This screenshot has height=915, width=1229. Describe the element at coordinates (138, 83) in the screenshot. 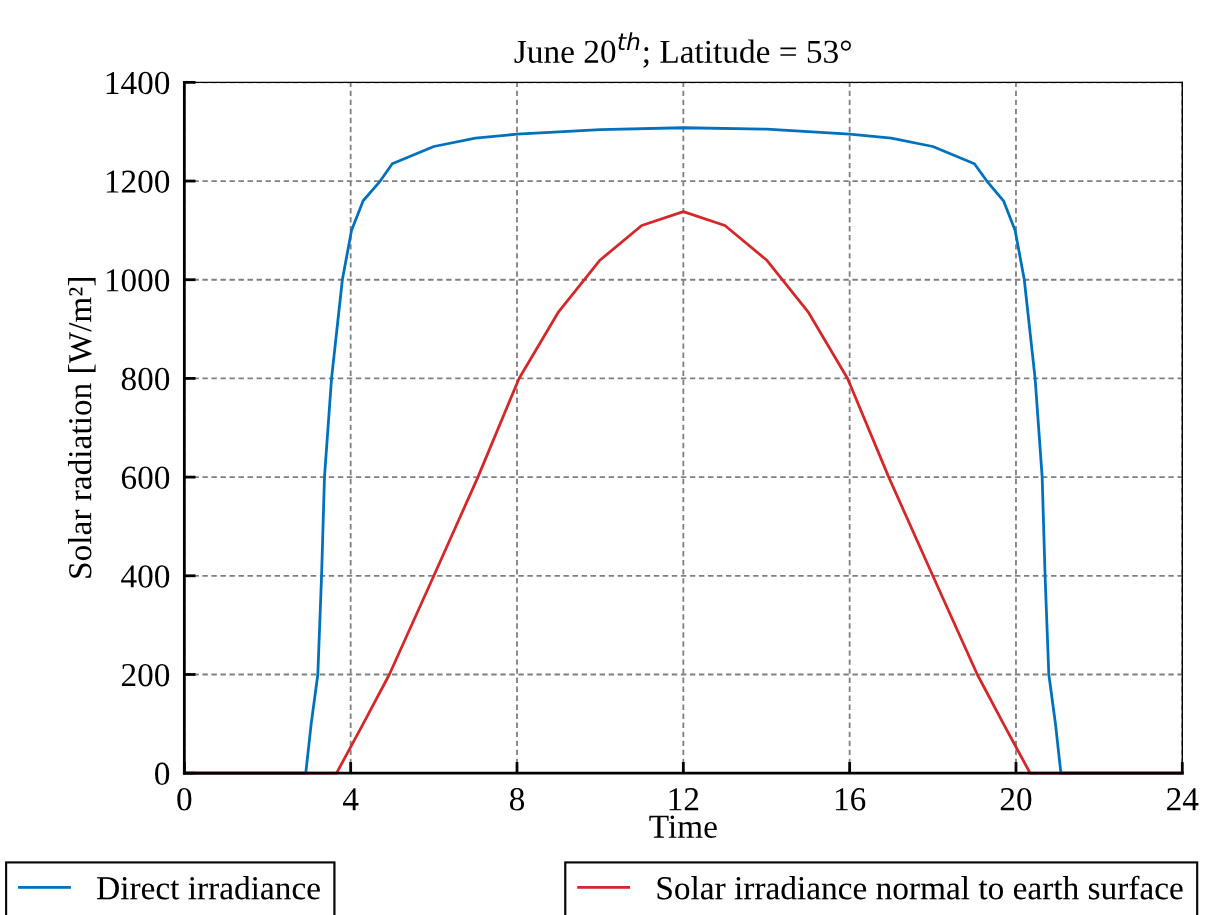

I see `y-tick-label: 1400` at that location.